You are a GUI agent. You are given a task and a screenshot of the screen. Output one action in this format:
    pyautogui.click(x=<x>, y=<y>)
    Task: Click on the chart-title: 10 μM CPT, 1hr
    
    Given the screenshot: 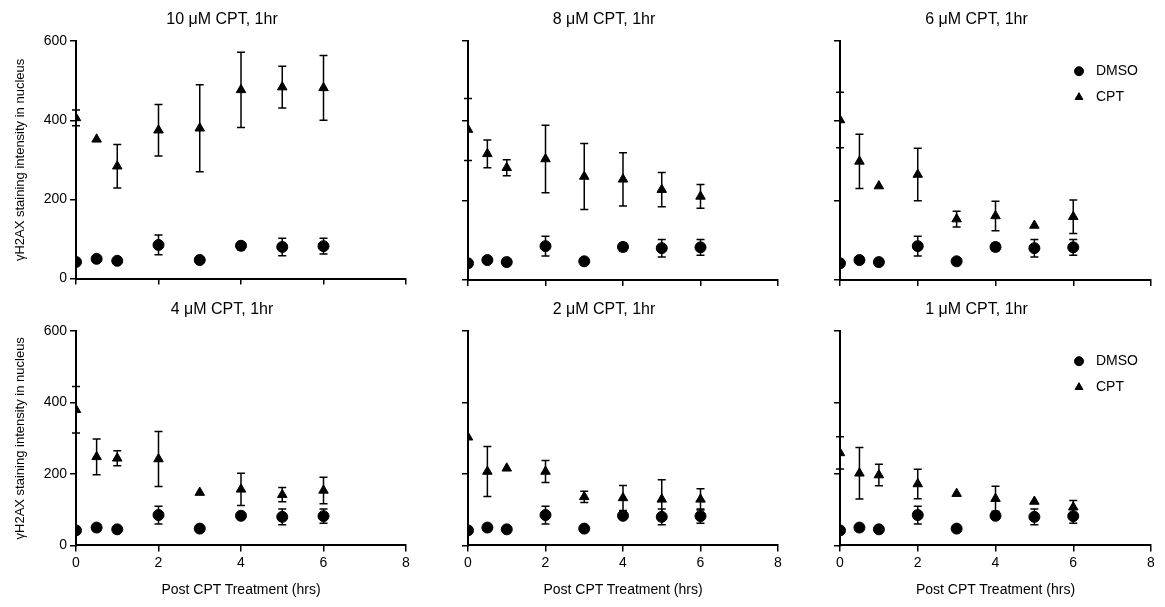 What is the action you would take?
    pyautogui.click(x=222, y=19)
    